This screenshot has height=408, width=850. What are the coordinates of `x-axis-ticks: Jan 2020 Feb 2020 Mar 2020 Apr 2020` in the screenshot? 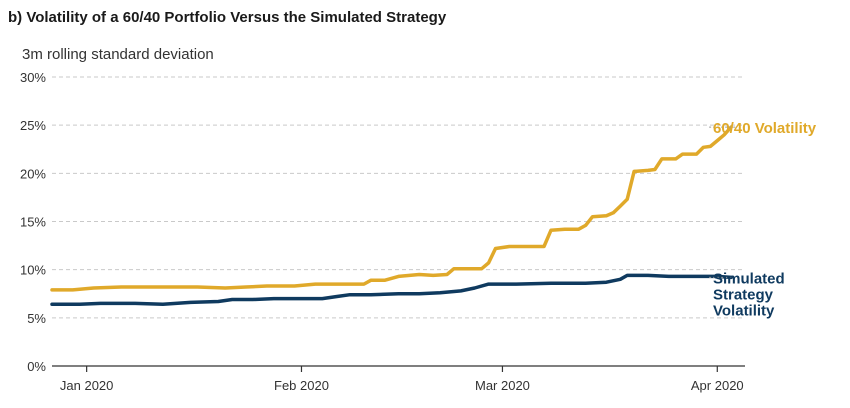 It's located at (402, 379).